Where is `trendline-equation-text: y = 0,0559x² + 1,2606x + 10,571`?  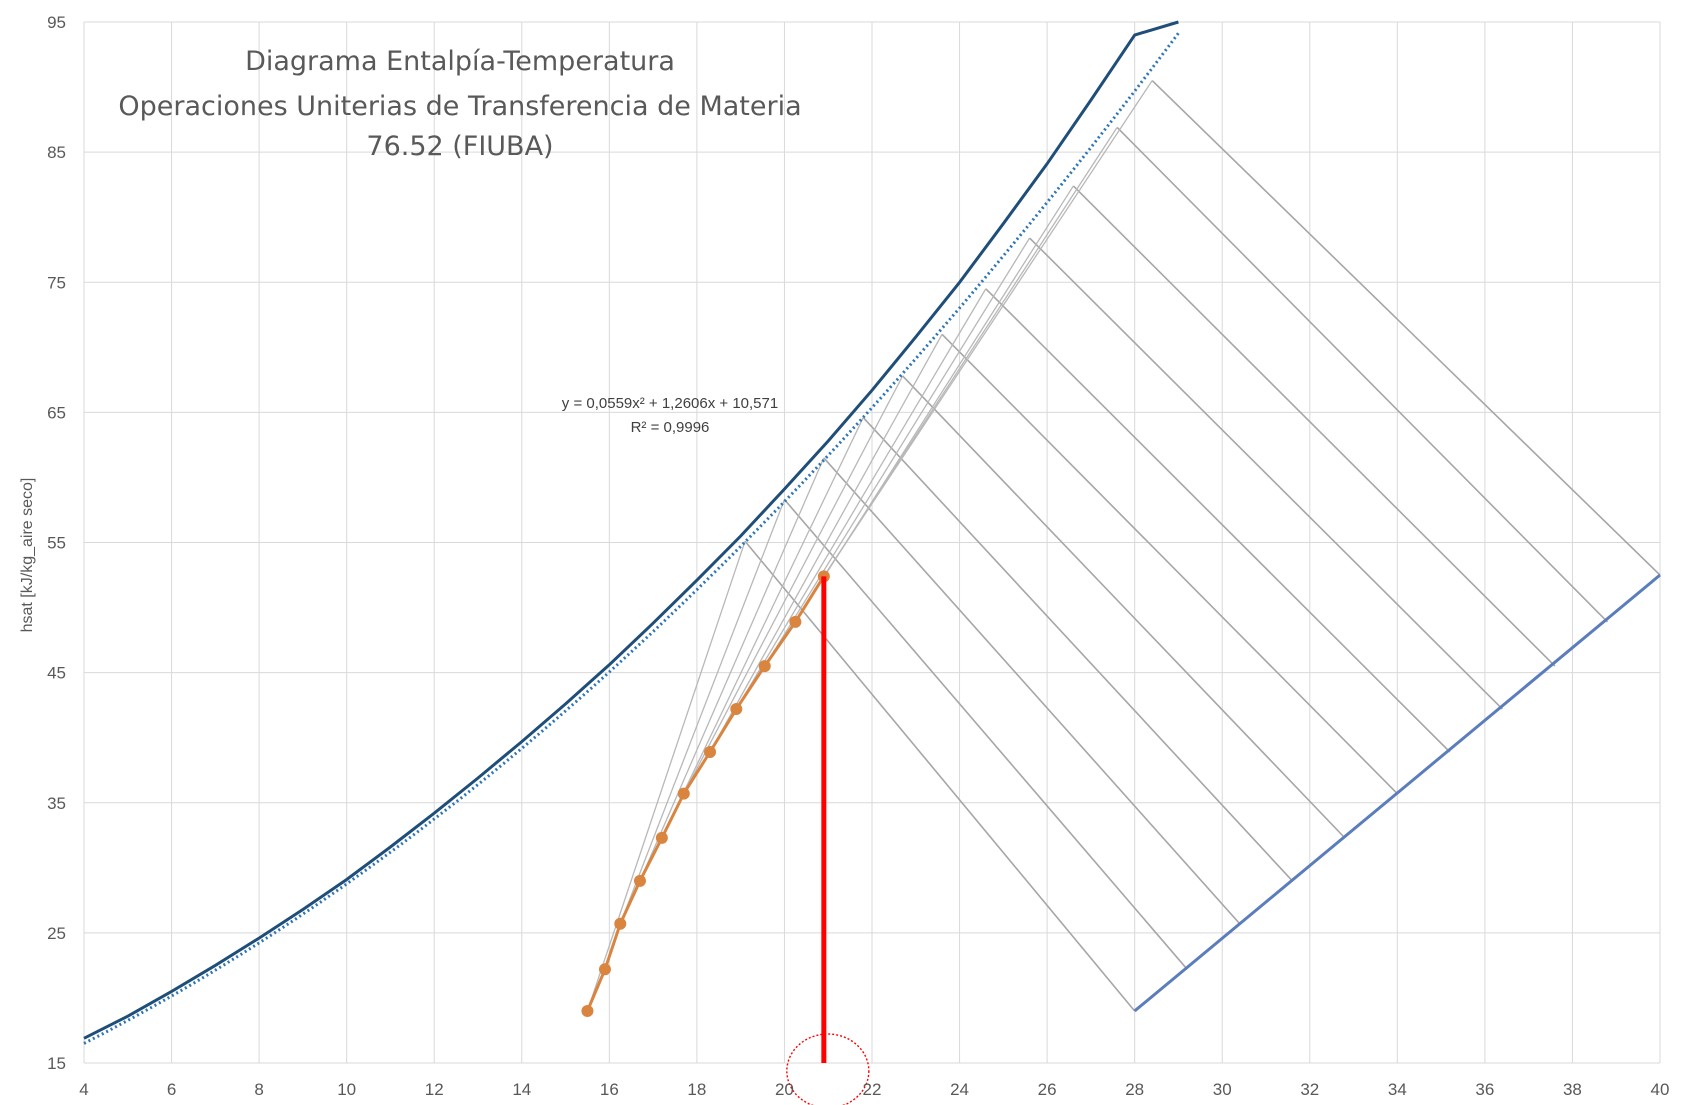 trendline-equation-text: y = 0,0559x² + 1,2606x + 10,571 is located at coordinates (670, 403).